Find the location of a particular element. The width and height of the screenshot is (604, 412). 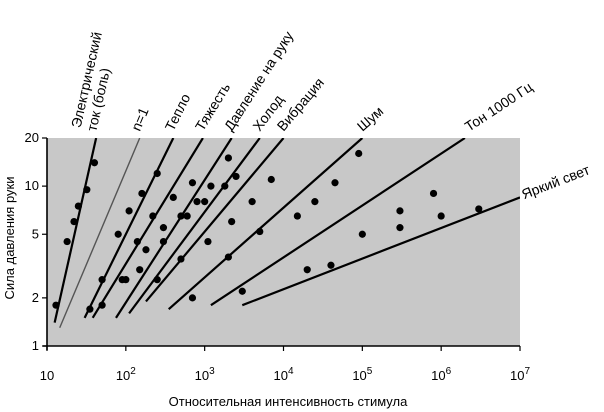

series-label-line: Шум is located at coordinates (370, 118).